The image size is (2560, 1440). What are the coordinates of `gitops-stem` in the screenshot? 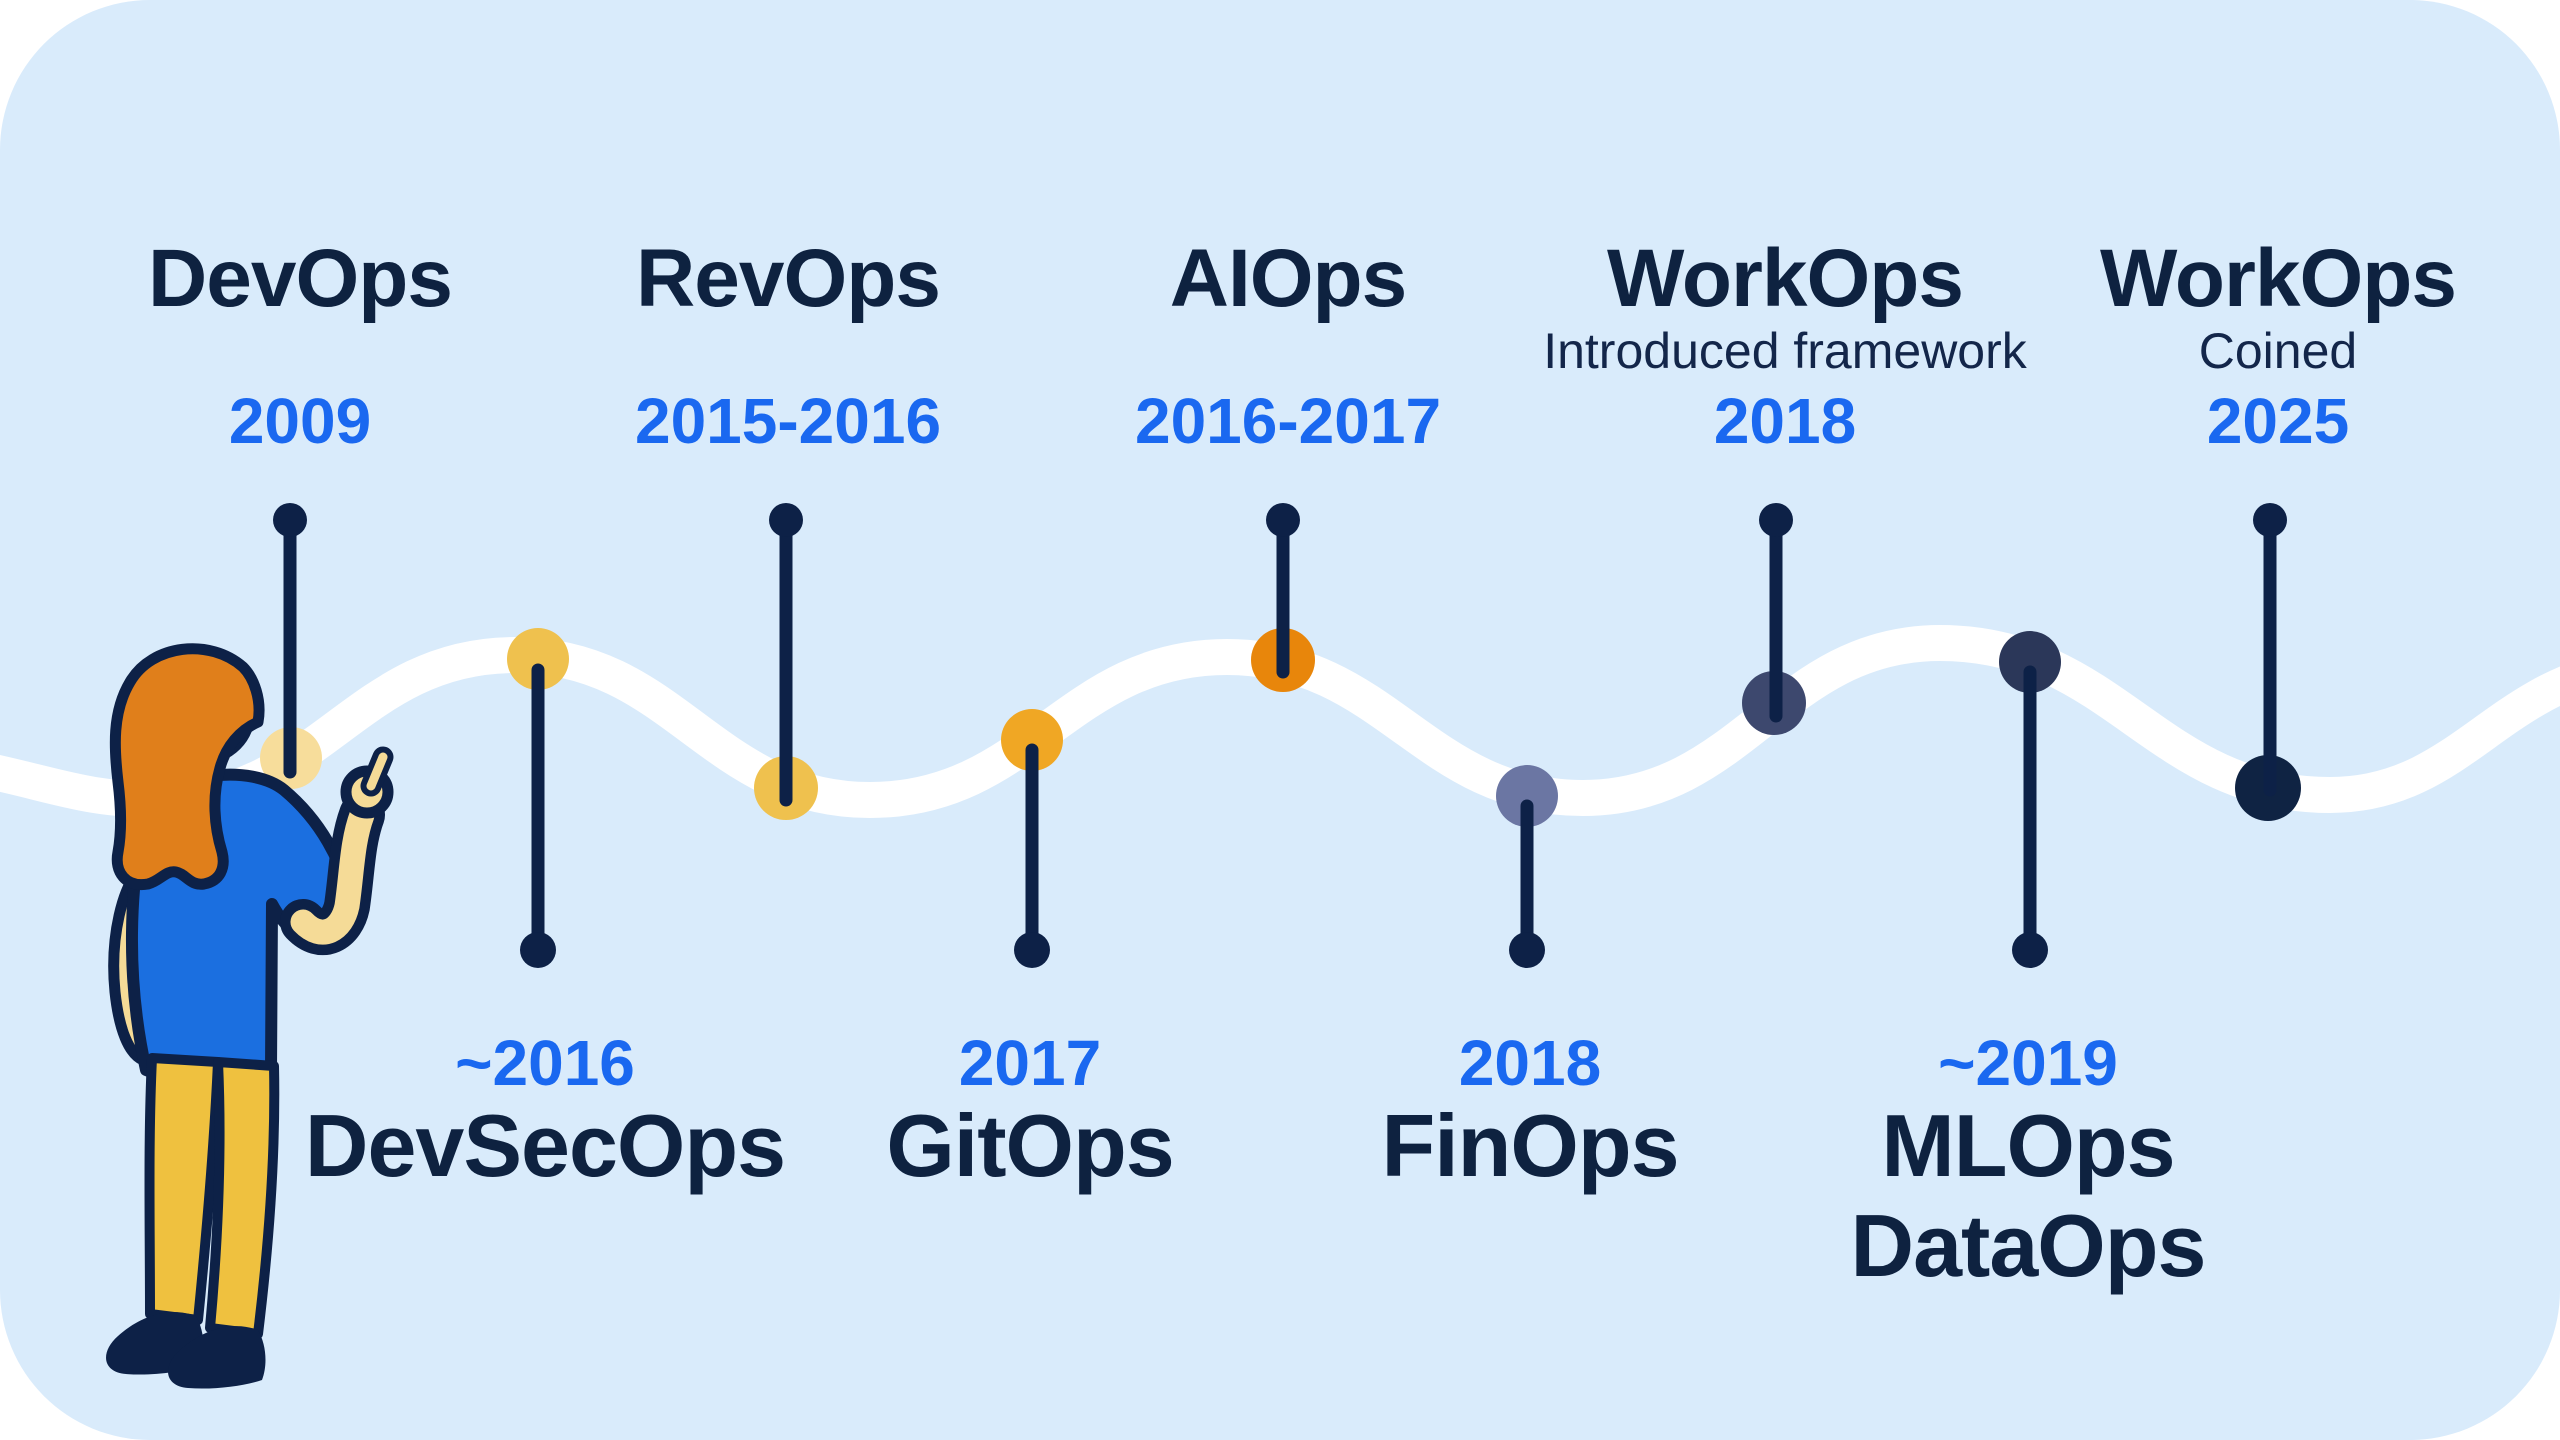 It's located at (1032, 855).